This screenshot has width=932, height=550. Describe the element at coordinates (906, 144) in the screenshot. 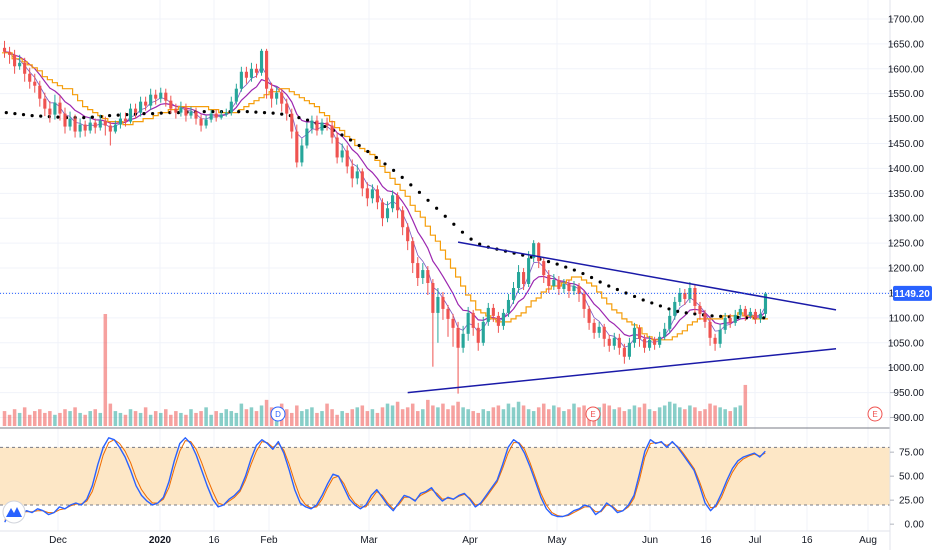

I see `price-tick-label: 1450.00` at that location.